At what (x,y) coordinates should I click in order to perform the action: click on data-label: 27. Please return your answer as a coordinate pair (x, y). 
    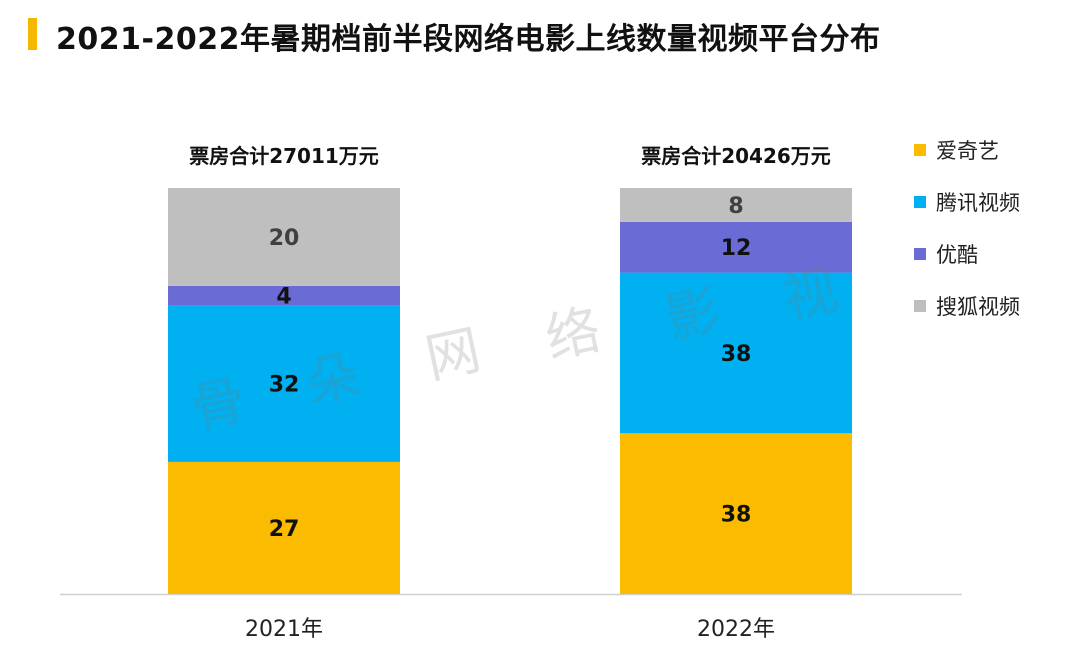
    Looking at the image, I should click on (284, 529).